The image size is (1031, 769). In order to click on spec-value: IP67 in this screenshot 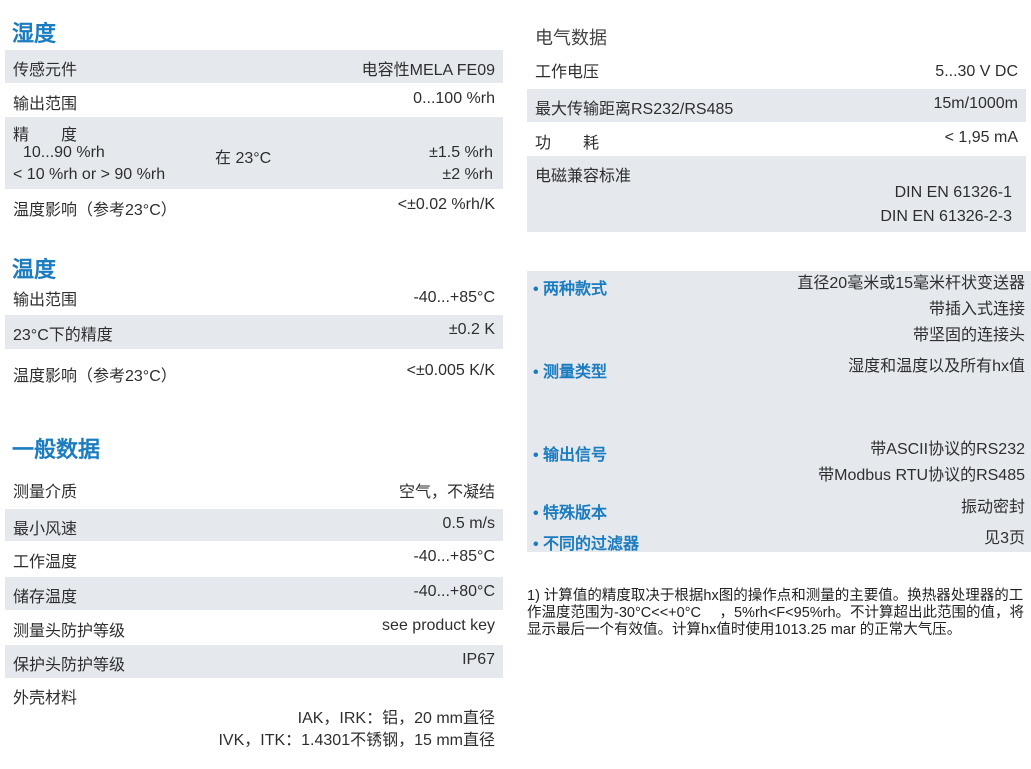, I will do `click(478, 659)`.